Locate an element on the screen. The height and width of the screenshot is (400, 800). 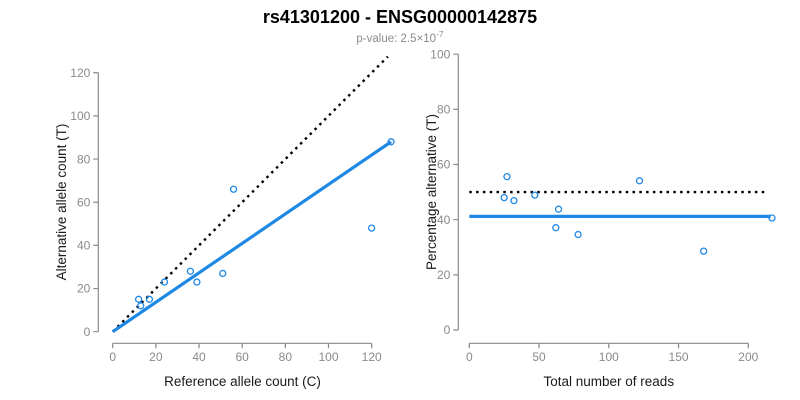
pvalue-text: p-value: 2.5×10 is located at coordinates (396, 38).